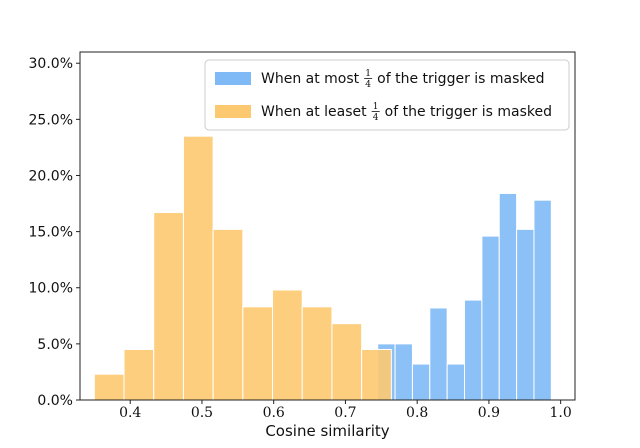 The width and height of the screenshot is (640, 448). What do you see at coordinates (51, 64) in the screenshot?
I see `y-tick-label: 30.0%` at bounding box center [51, 64].